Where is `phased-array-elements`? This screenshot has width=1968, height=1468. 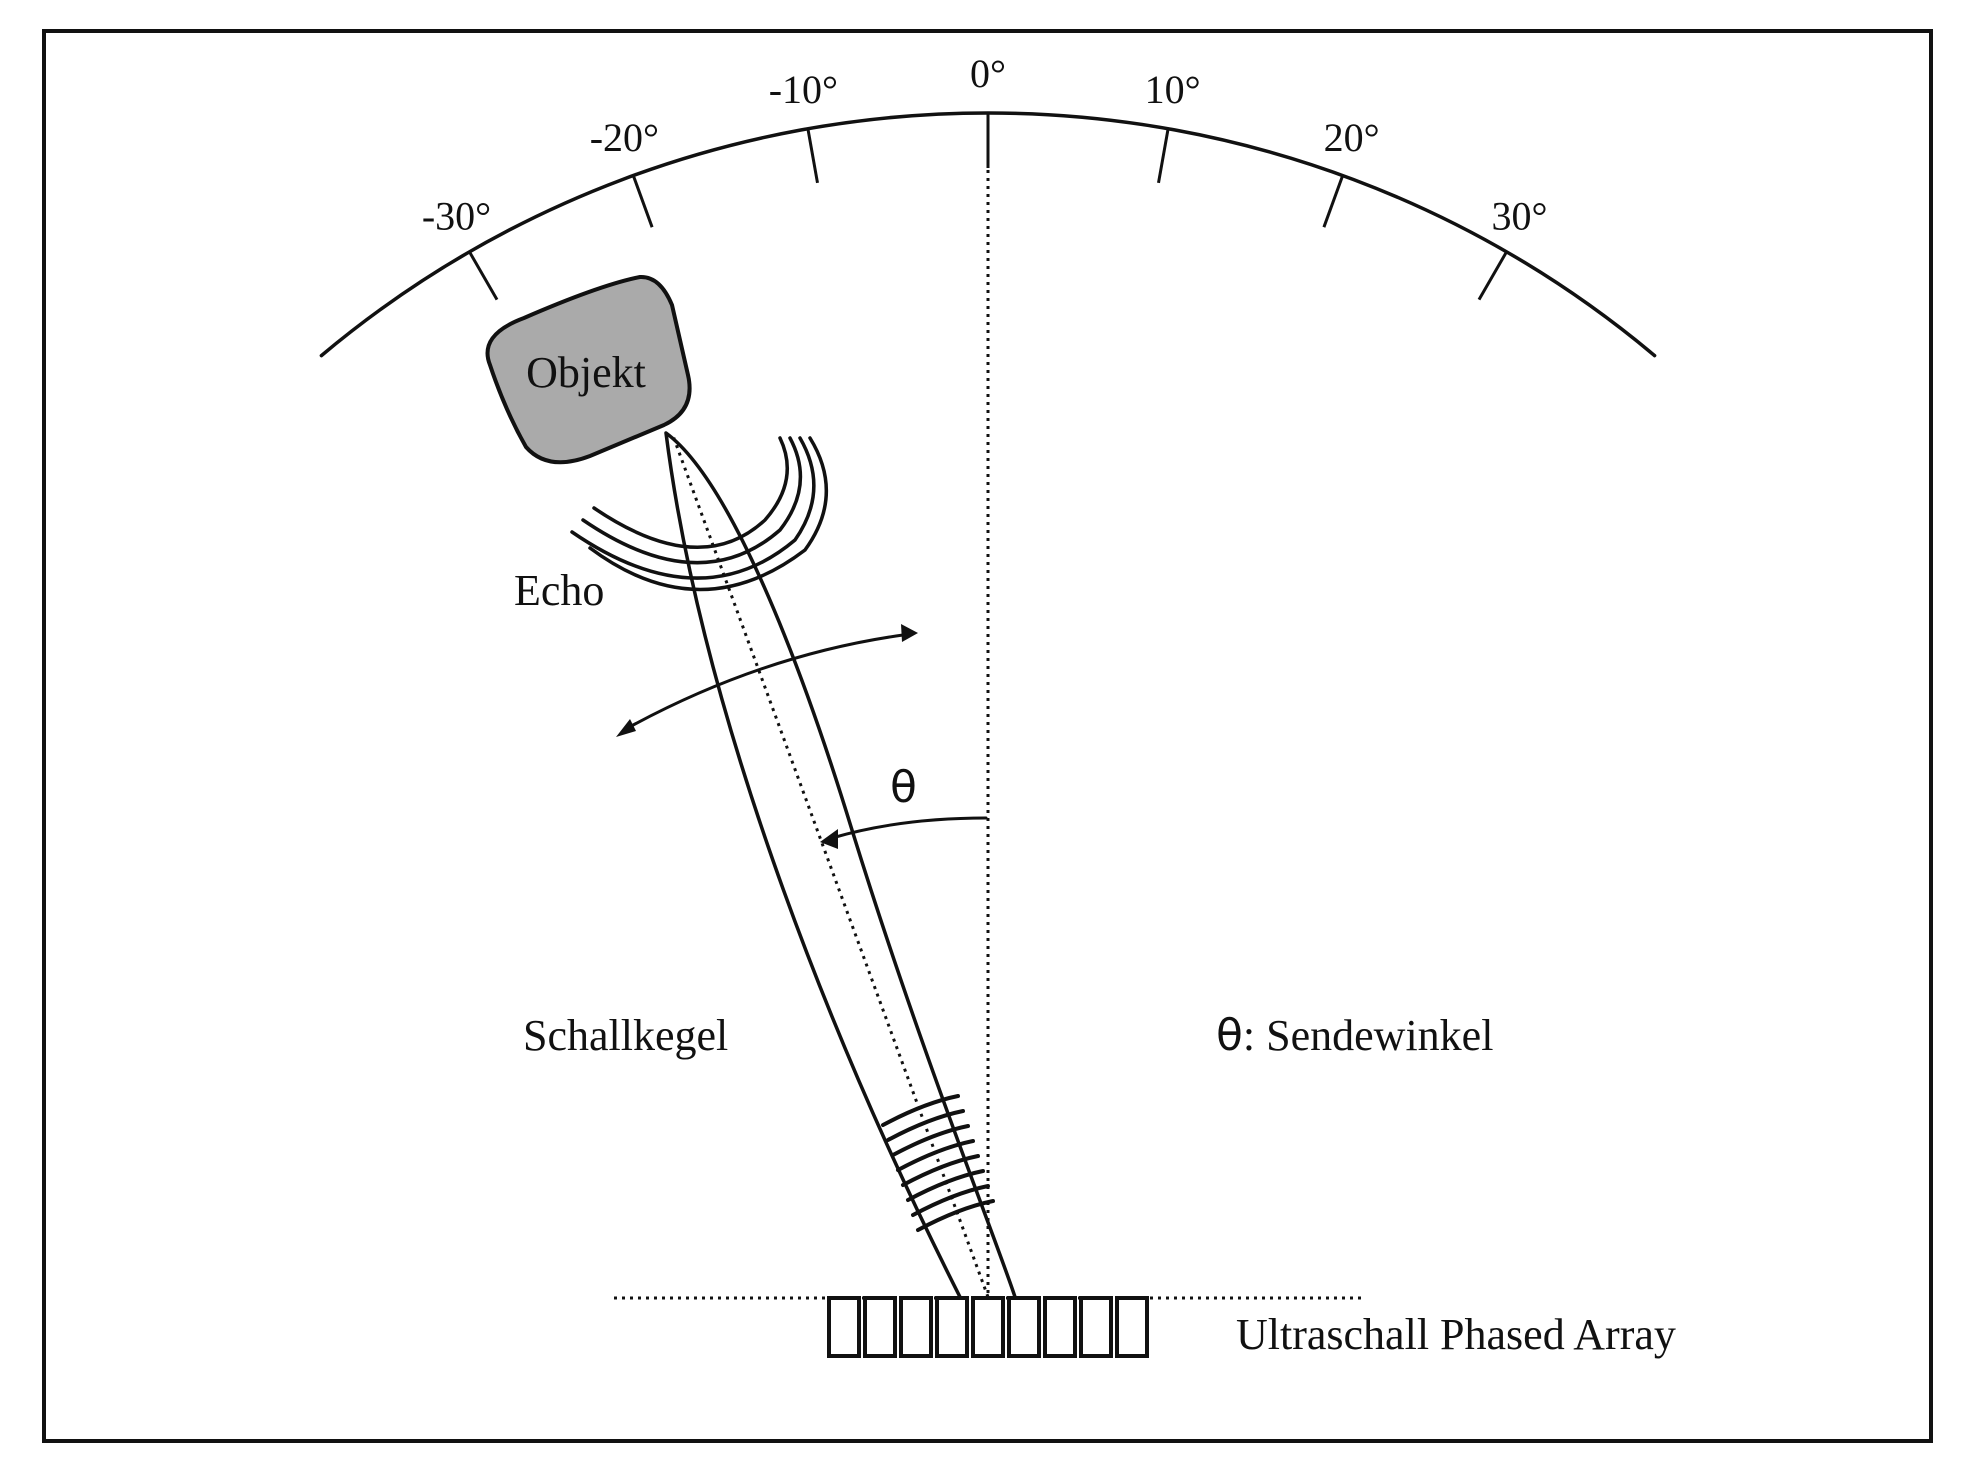 phased-array-elements is located at coordinates (988, 1327).